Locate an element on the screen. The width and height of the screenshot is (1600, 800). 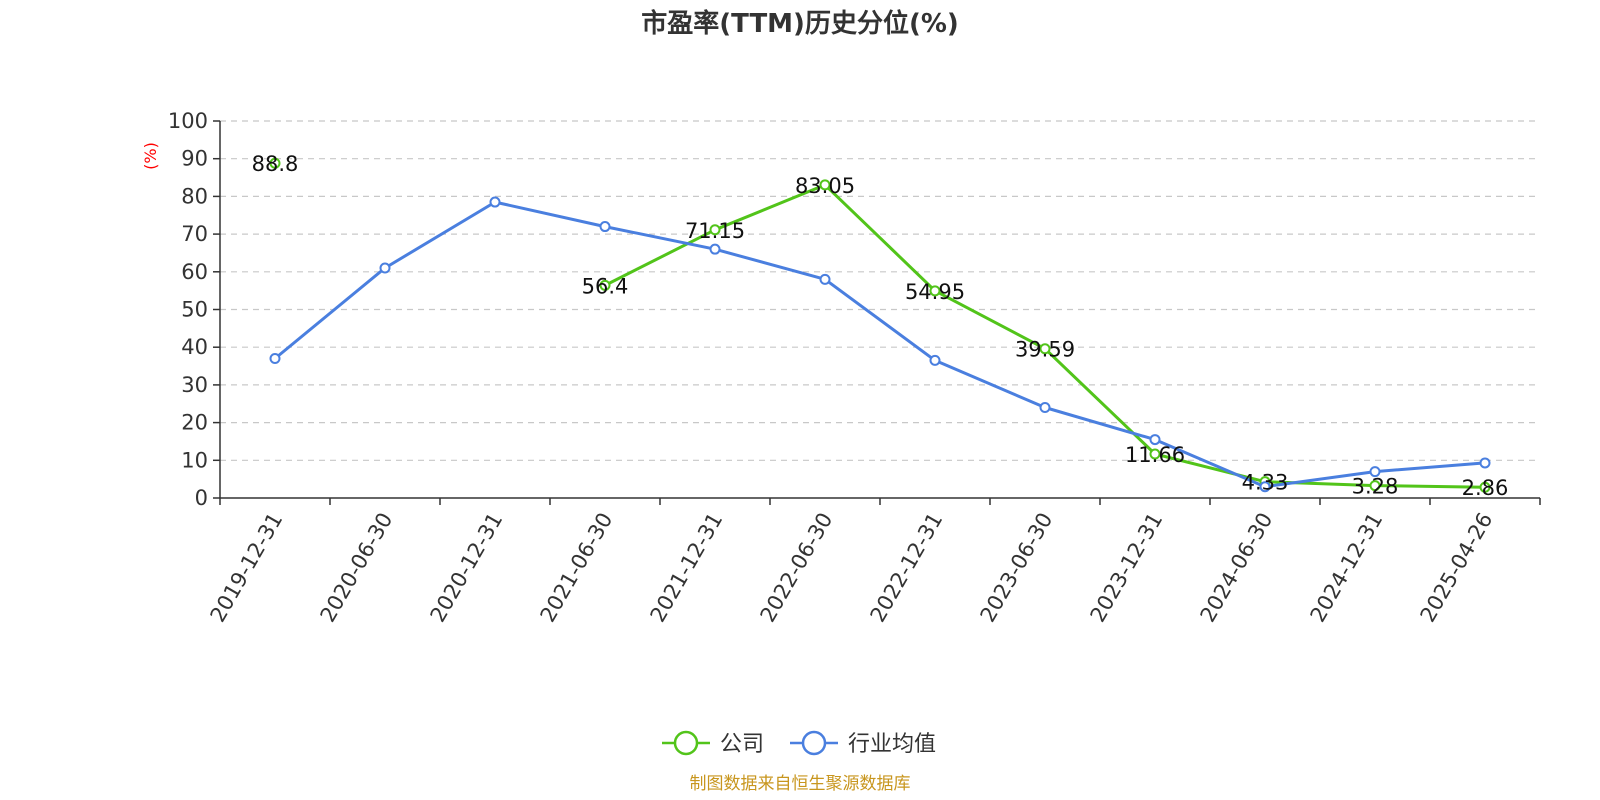
data-label: 54.95 is located at coordinates (935, 292).